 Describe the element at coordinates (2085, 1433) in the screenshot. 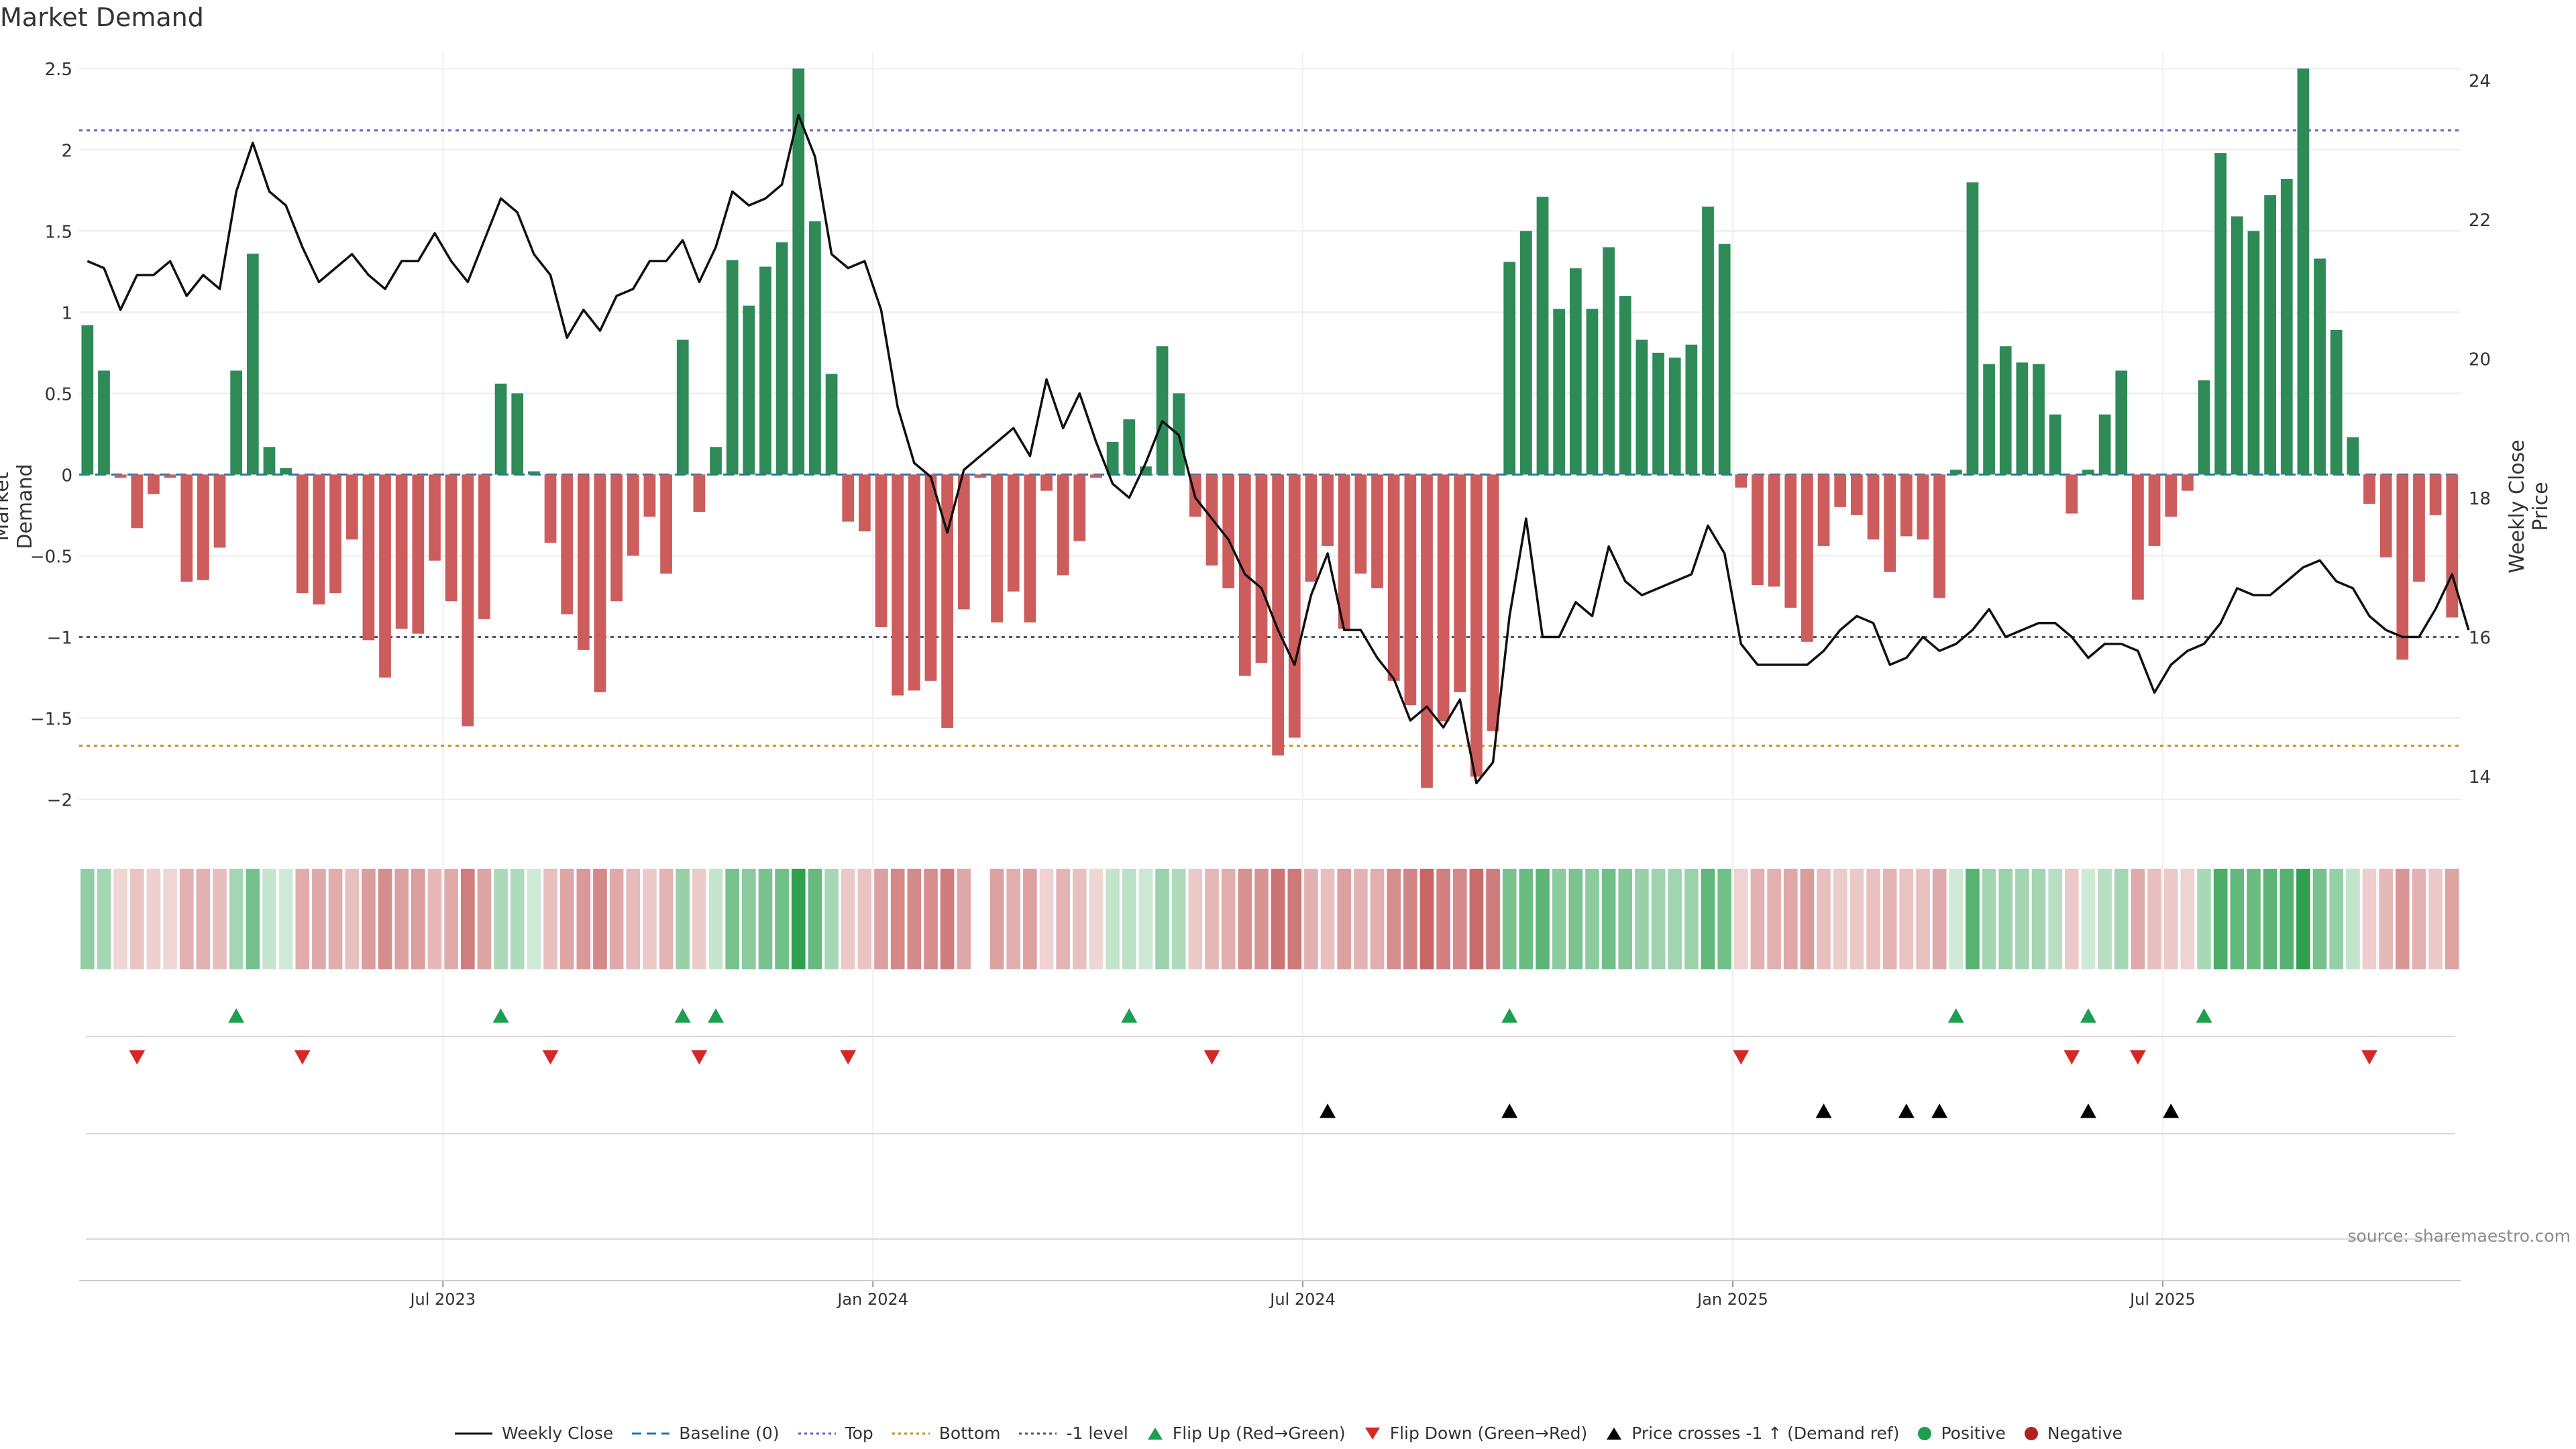

I see `legend-label: Negative` at that location.